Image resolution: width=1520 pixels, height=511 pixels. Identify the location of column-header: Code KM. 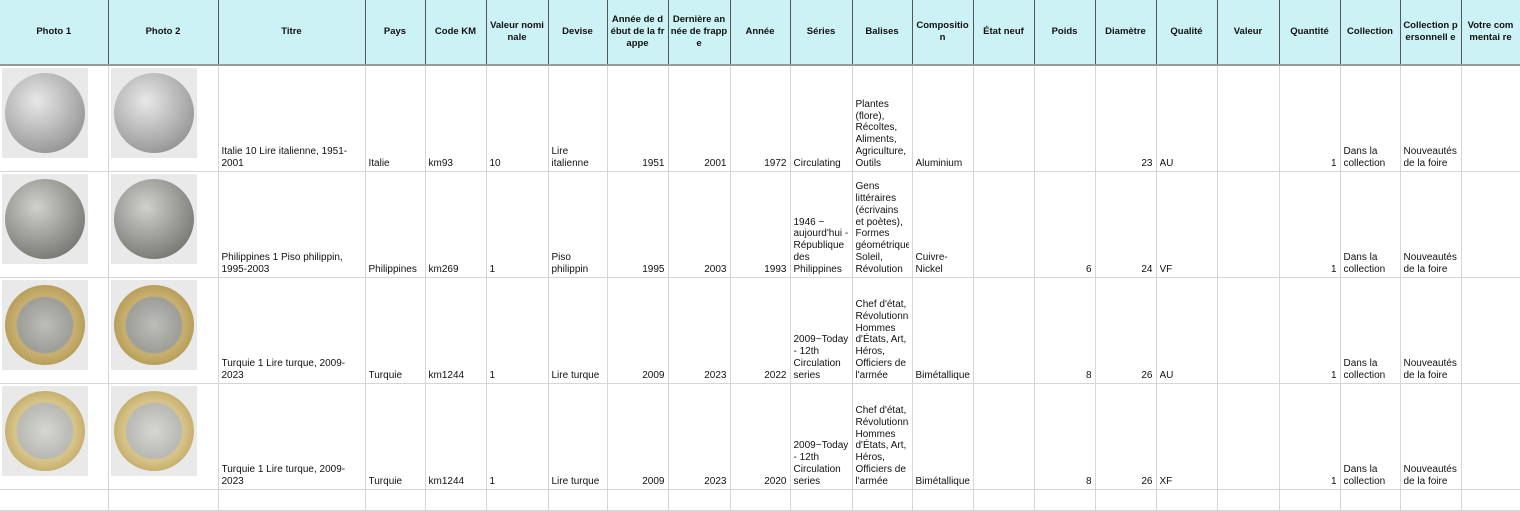
(456, 33).